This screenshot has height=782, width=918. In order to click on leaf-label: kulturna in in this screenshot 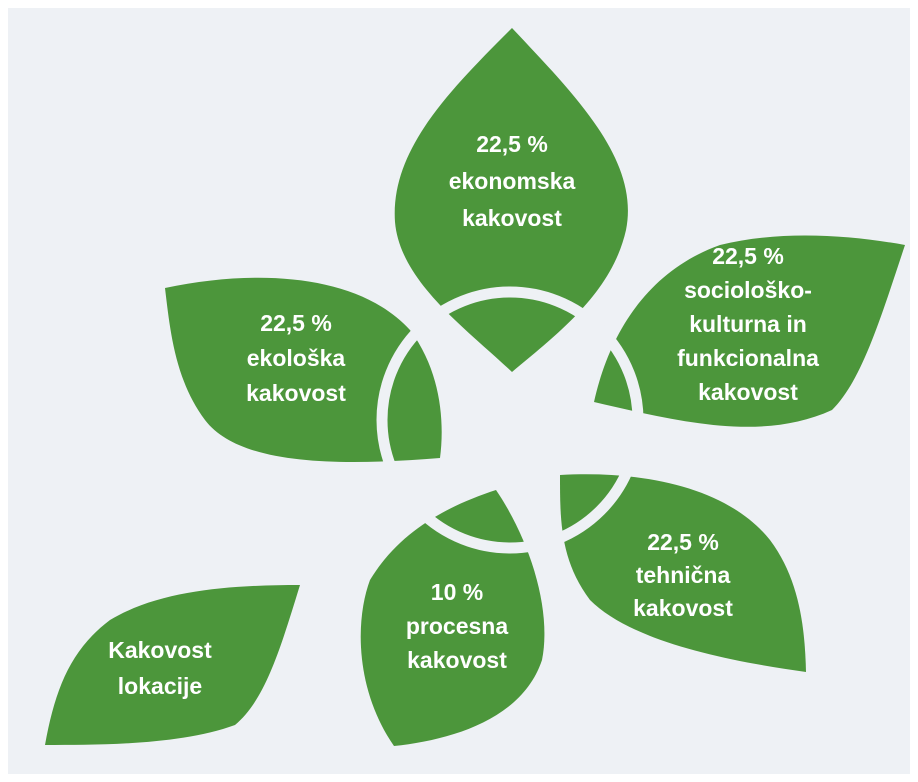, I will do `click(748, 324)`.